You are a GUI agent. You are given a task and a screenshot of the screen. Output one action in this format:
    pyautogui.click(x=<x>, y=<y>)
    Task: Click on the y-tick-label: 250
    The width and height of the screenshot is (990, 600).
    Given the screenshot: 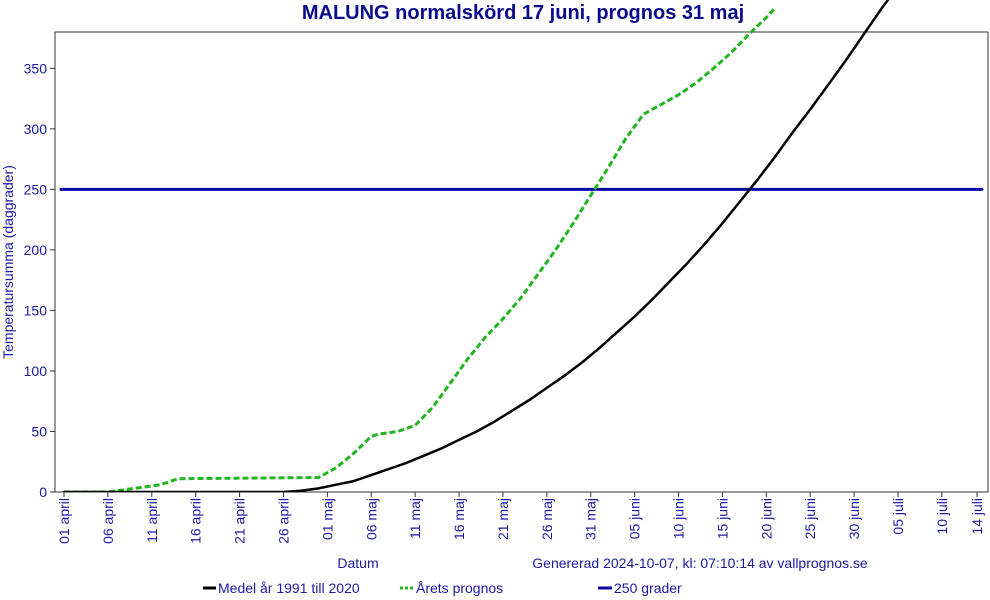 What is the action you would take?
    pyautogui.click(x=36, y=189)
    